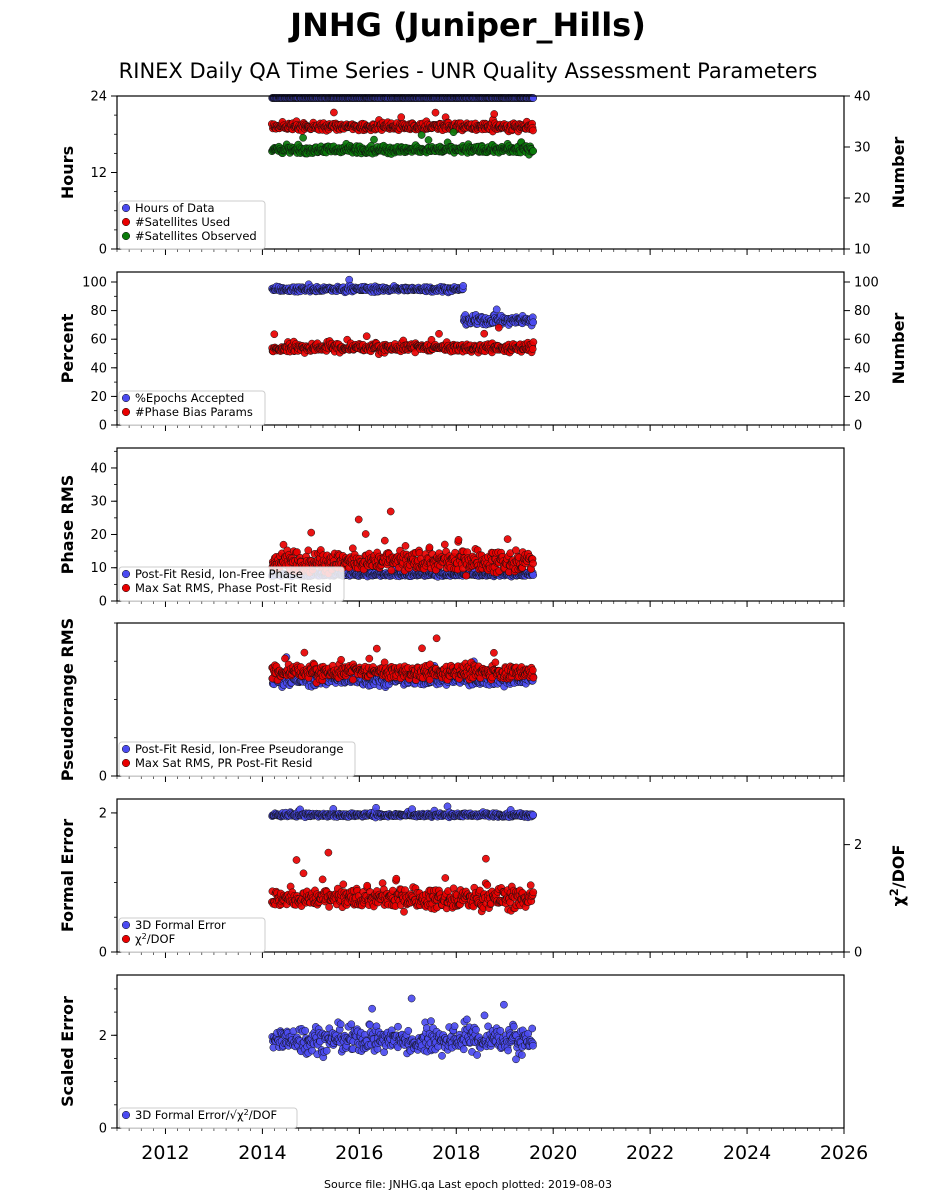 This screenshot has width=937, height=1200. I want to click on y-right-tick-label: 20, so click(862, 199).